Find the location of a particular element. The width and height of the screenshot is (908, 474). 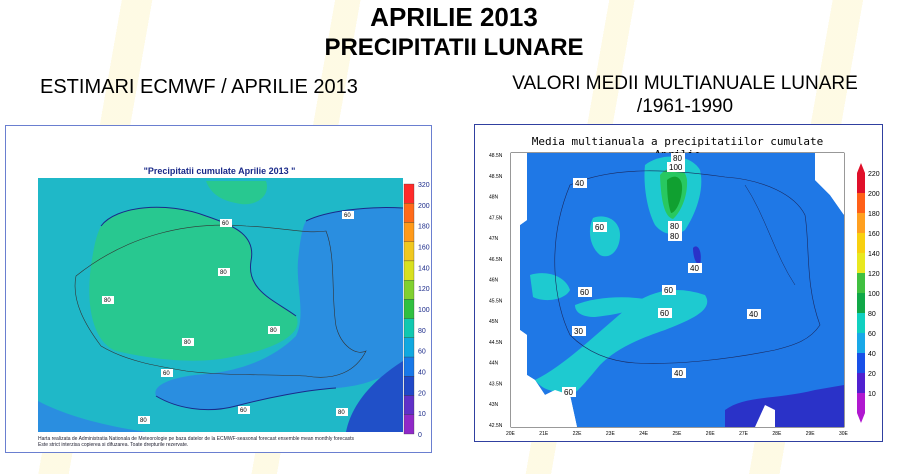

left-map-region-80-north is located at coordinates (236, 193).